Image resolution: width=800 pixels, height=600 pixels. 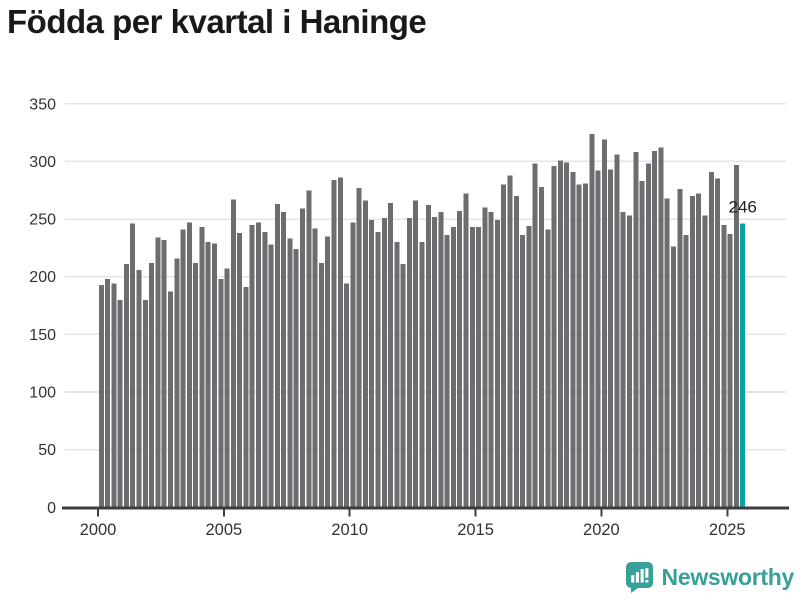 What do you see at coordinates (42, 220) in the screenshot?
I see `y-tick-label: 250` at bounding box center [42, 220].